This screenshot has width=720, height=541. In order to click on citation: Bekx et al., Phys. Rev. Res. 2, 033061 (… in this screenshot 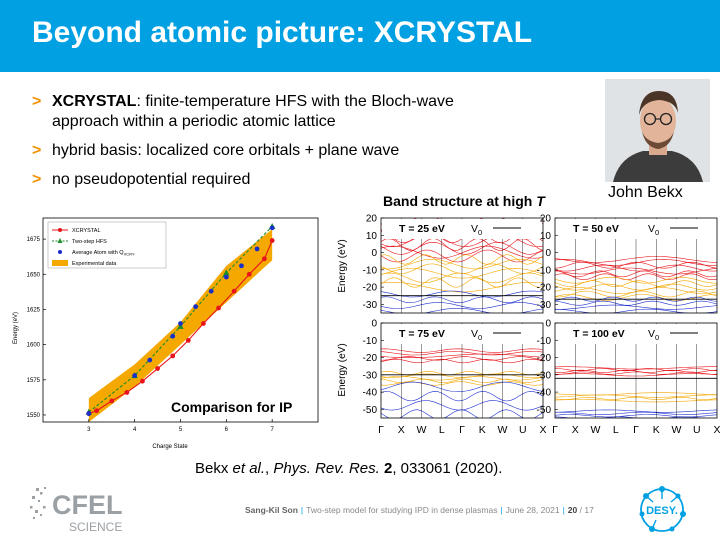, I will do `click(348, 468)`.